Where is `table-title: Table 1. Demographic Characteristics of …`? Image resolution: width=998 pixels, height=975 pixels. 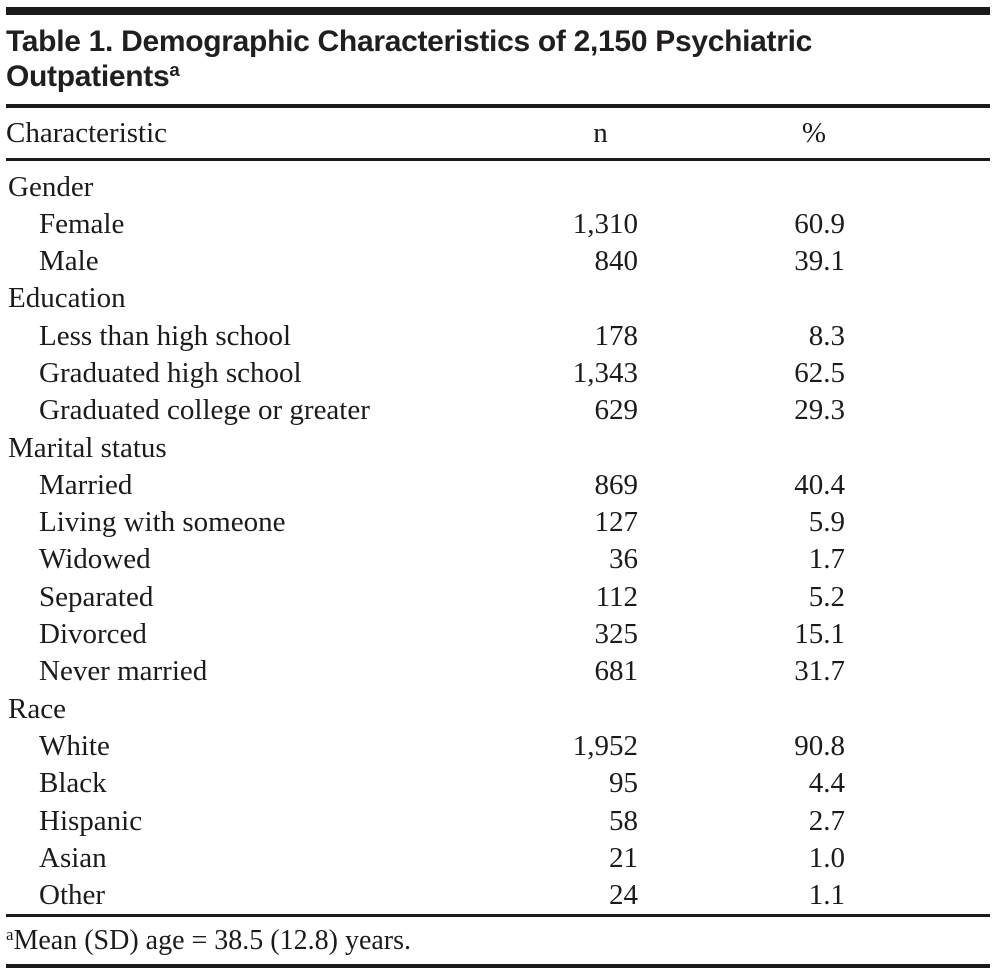 table-title: Table 1. Demographic Characteristics of … is located at coordinates (482, 59).